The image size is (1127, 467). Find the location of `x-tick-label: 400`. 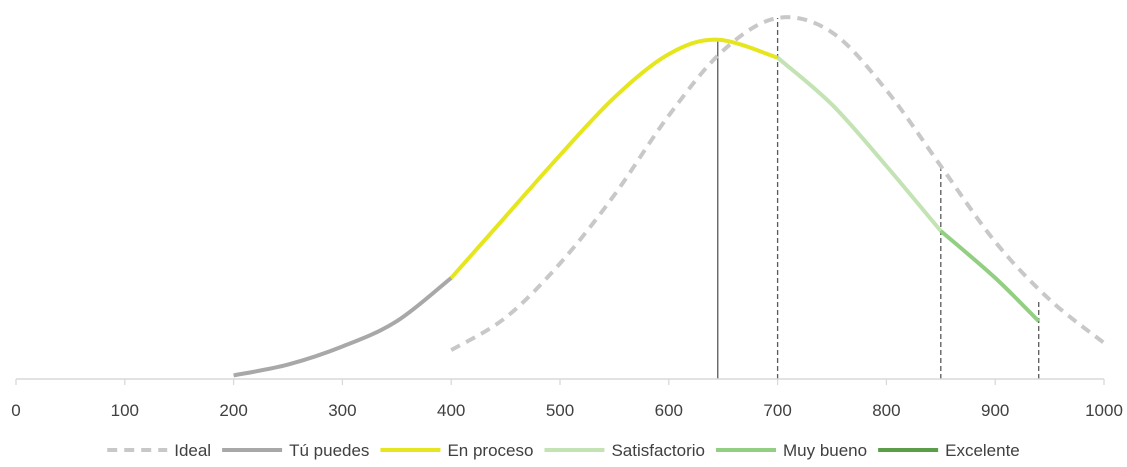

x-tick-label: 400 is located at coordinates (451, 410).